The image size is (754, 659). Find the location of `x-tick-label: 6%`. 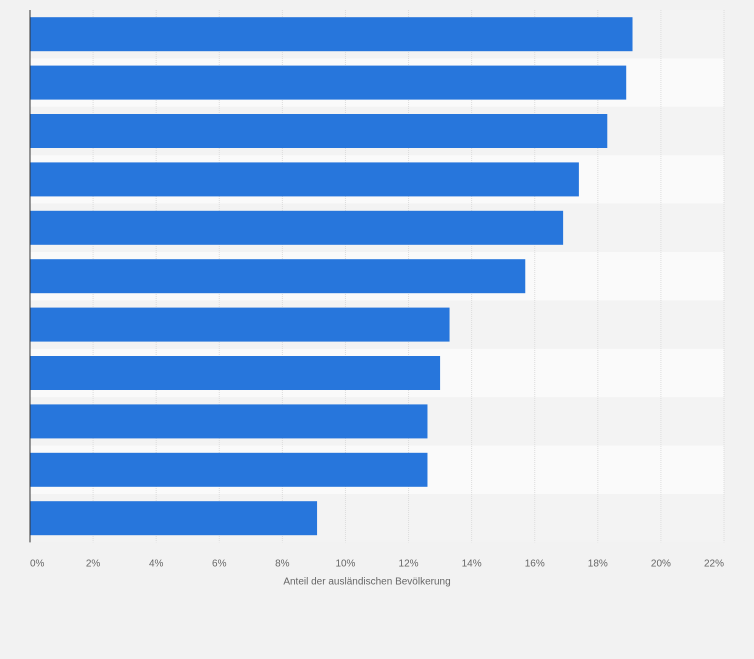

x-tick-label: 6% is located at coordinates (219, 563).